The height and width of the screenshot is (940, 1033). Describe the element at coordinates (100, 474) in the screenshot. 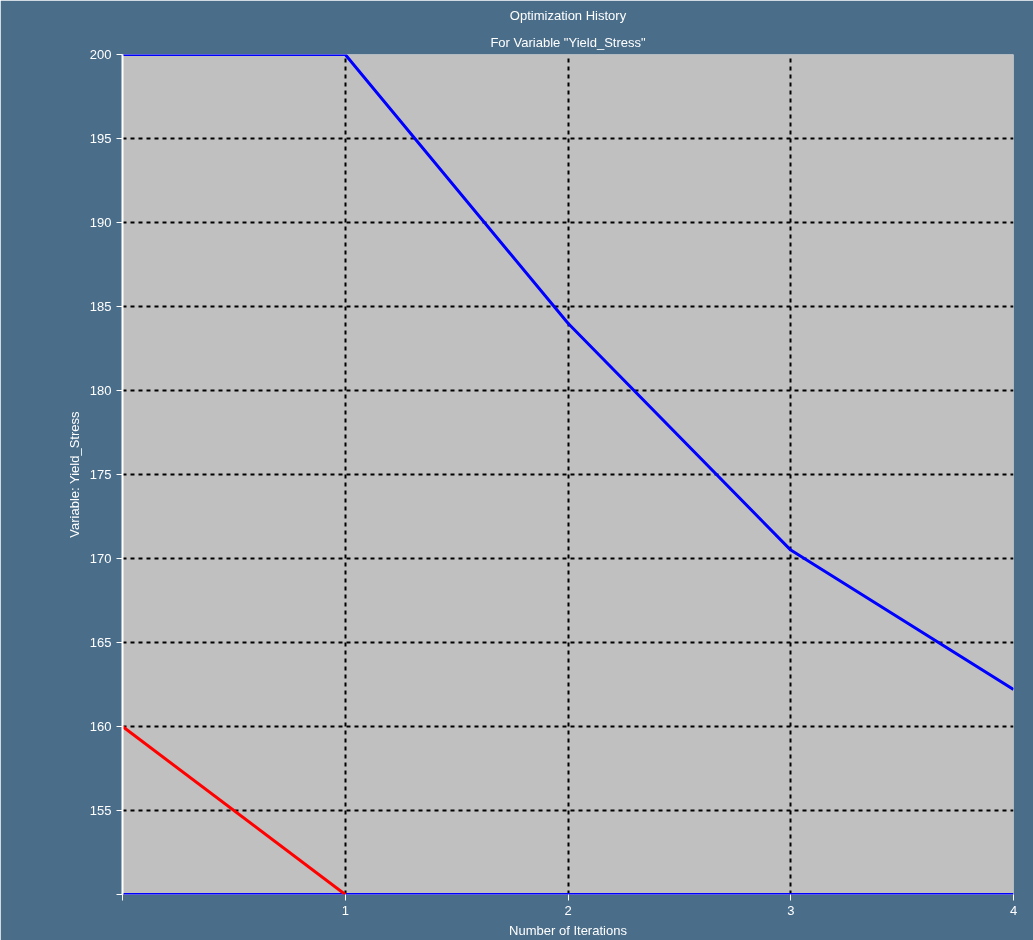

I see `y-tick-label: 175` at that location.